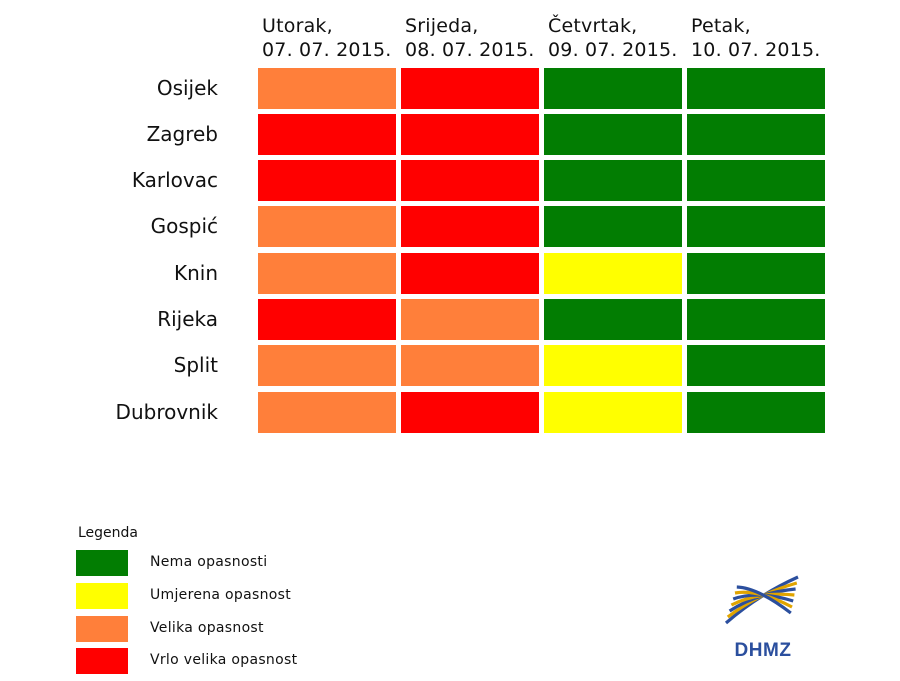 This screenshot has width=900, height=681. What do you see at coordinates (224, 660) in the screenshot?
I see `legend-label: Vrlo velika opasnost` at bounding box center [224, 660].